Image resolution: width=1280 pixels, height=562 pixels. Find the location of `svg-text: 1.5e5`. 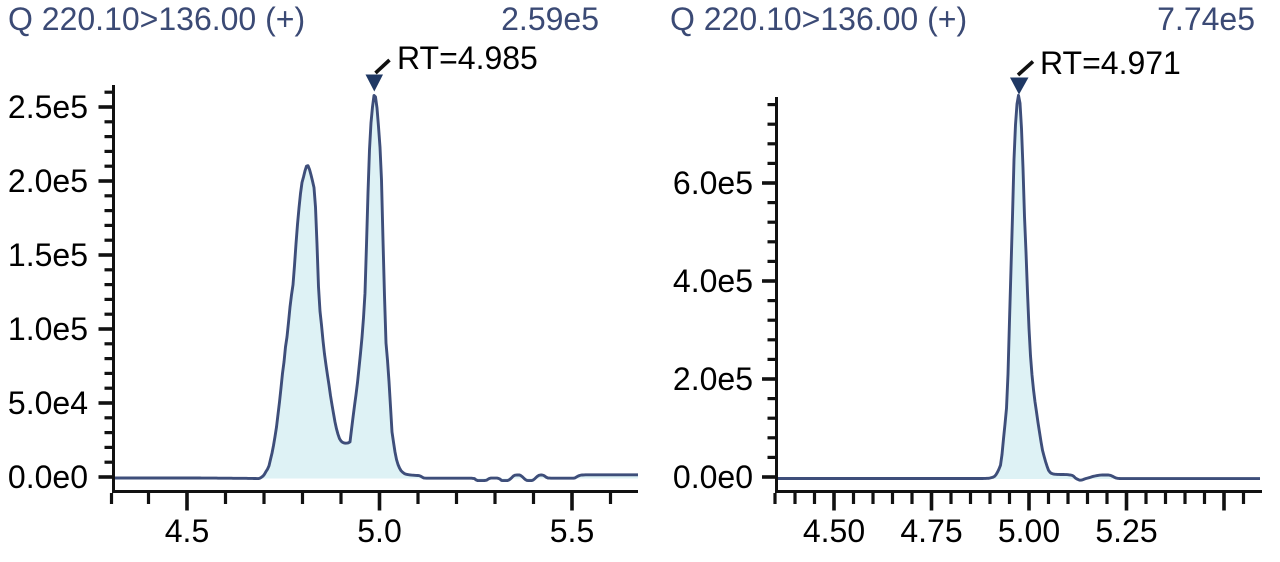

svg-text: 1.5e5 is located at coordinates (48, 255).